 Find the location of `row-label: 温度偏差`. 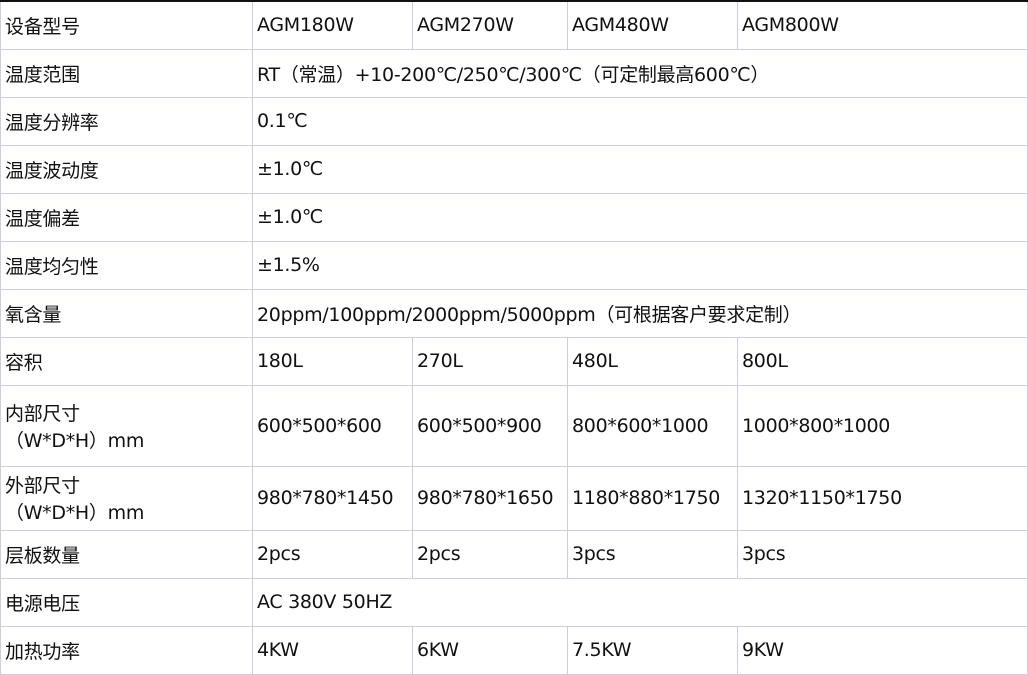

row-label: 温度偏差 is located at coordinates (126, 217).